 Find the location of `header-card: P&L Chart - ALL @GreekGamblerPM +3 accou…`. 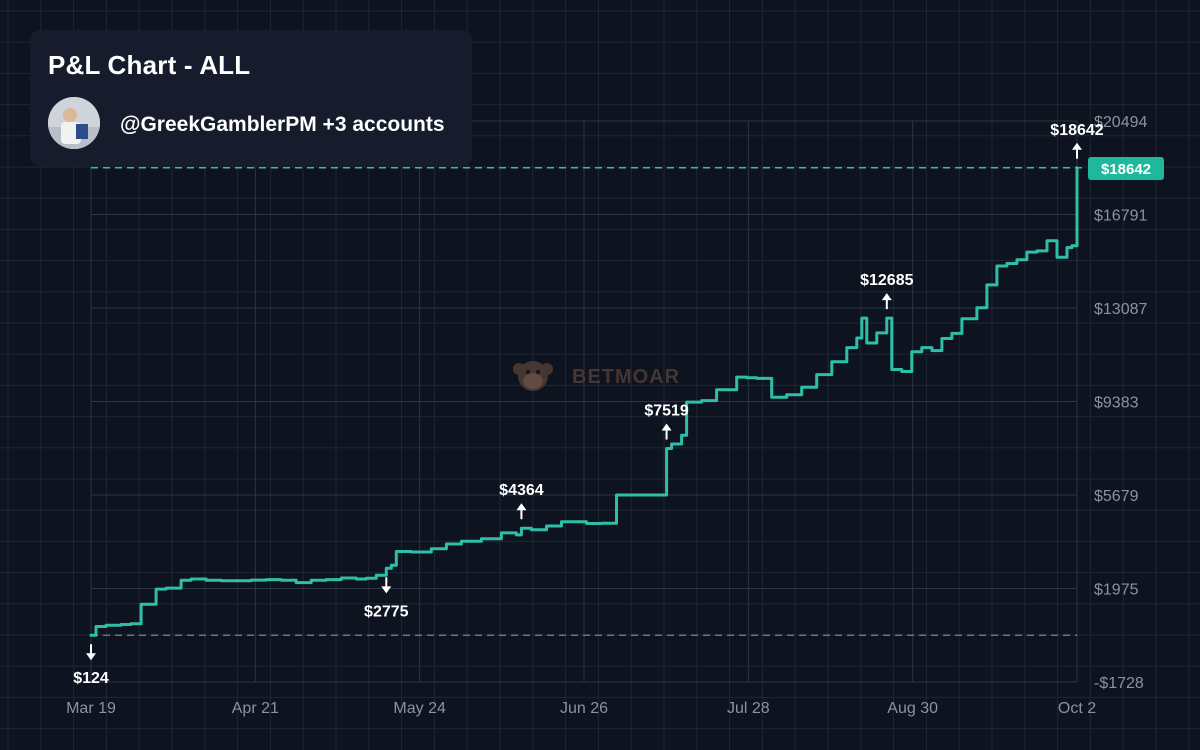

header-card: P&L Chart - ALL @GreekGamblerPM +3 accou… is located at coordinates (251, 98).